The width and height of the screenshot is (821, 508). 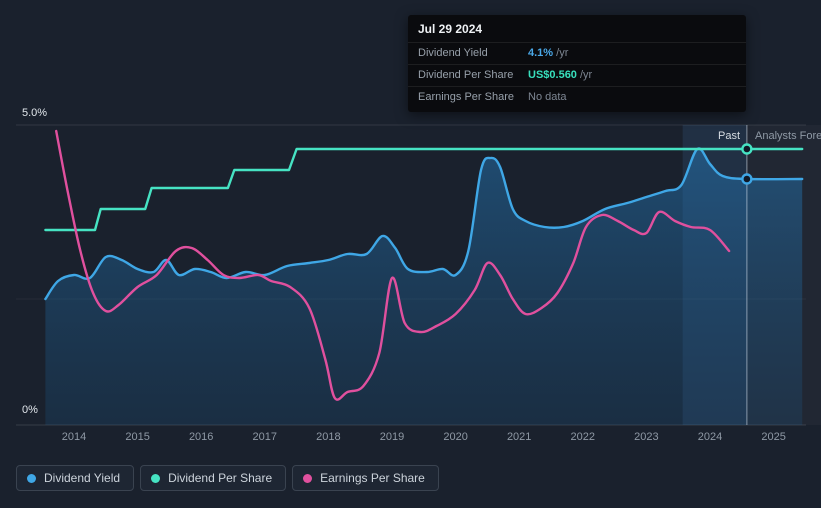 I want to click on analysts-forecast-label: Analysts Forecasts, so click(x=788, y=136).